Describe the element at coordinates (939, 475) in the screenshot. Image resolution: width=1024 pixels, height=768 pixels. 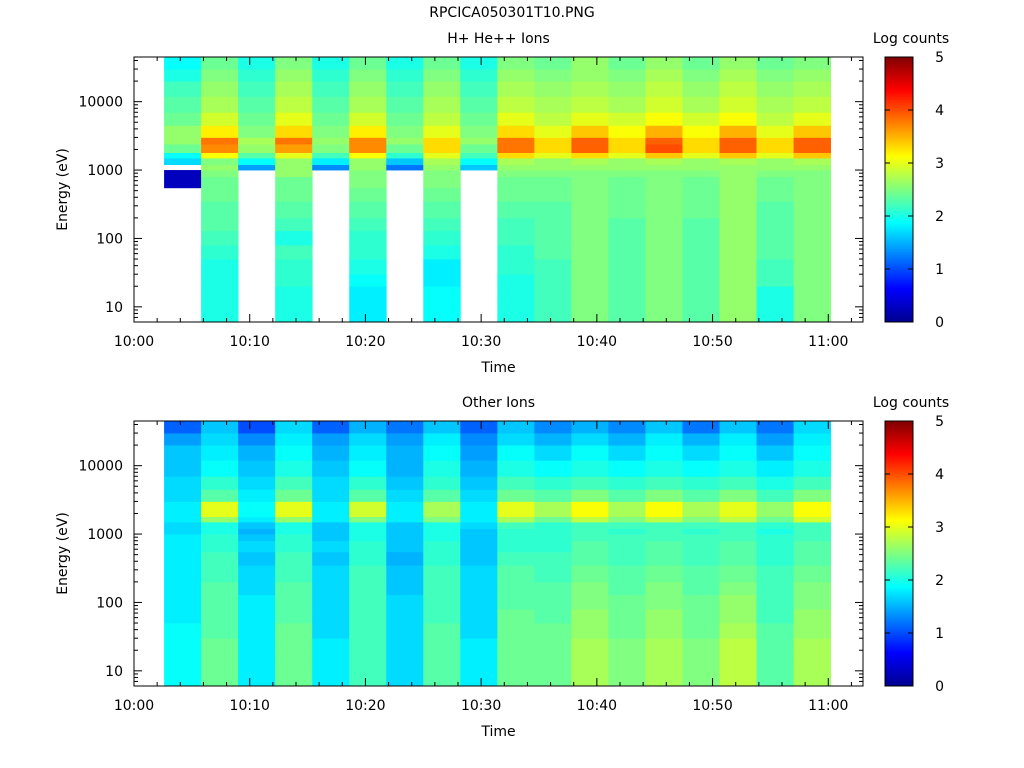
I see `colorbar-tick-label: 4` at that location.